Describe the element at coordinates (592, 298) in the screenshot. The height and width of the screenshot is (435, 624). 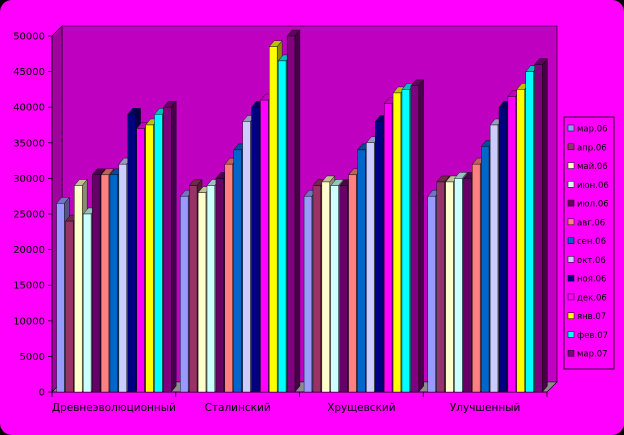
I see `legend-label: дек.06` at that location.